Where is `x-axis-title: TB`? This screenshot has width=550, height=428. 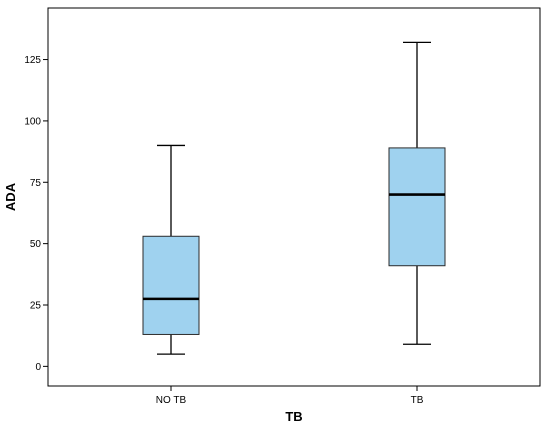 x-axis-title: TB is located at coordinates (293, 416).